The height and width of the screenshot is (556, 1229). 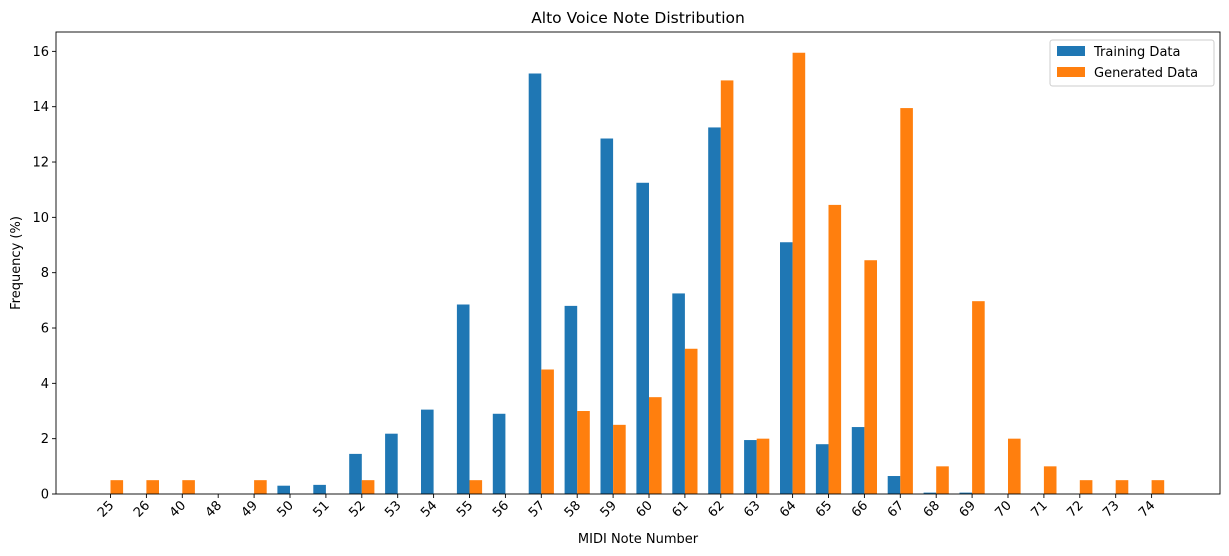 I want to click on y-tick-label: 12, so click(x=40, y=163).